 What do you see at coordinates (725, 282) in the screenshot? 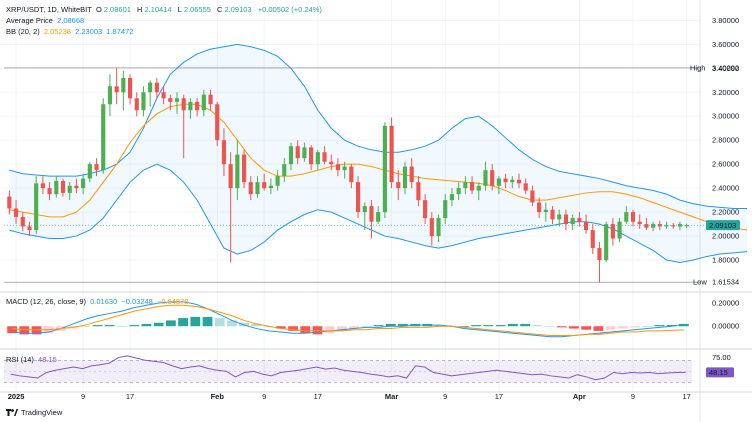
I see `low-value: 1.61534` at bounding box center [725, 282].